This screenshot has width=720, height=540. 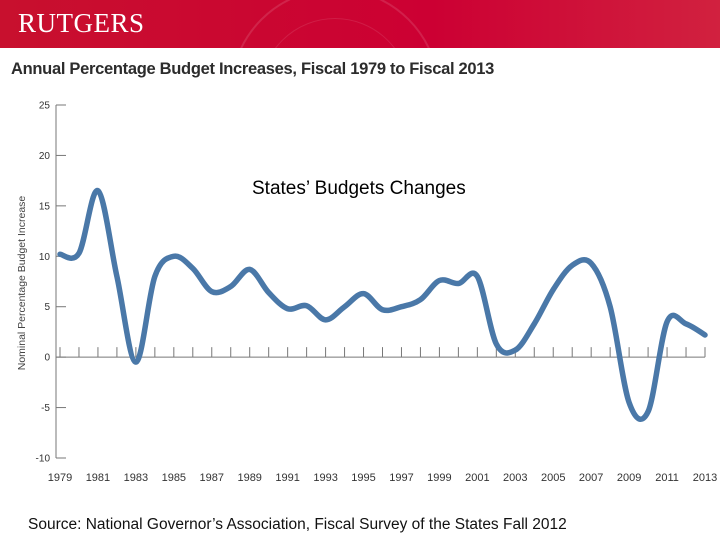 What do you see at coordinates (325, 478) in the screenshot?
I see `x-tick-label: 1993` at bounding box center [325, 478].